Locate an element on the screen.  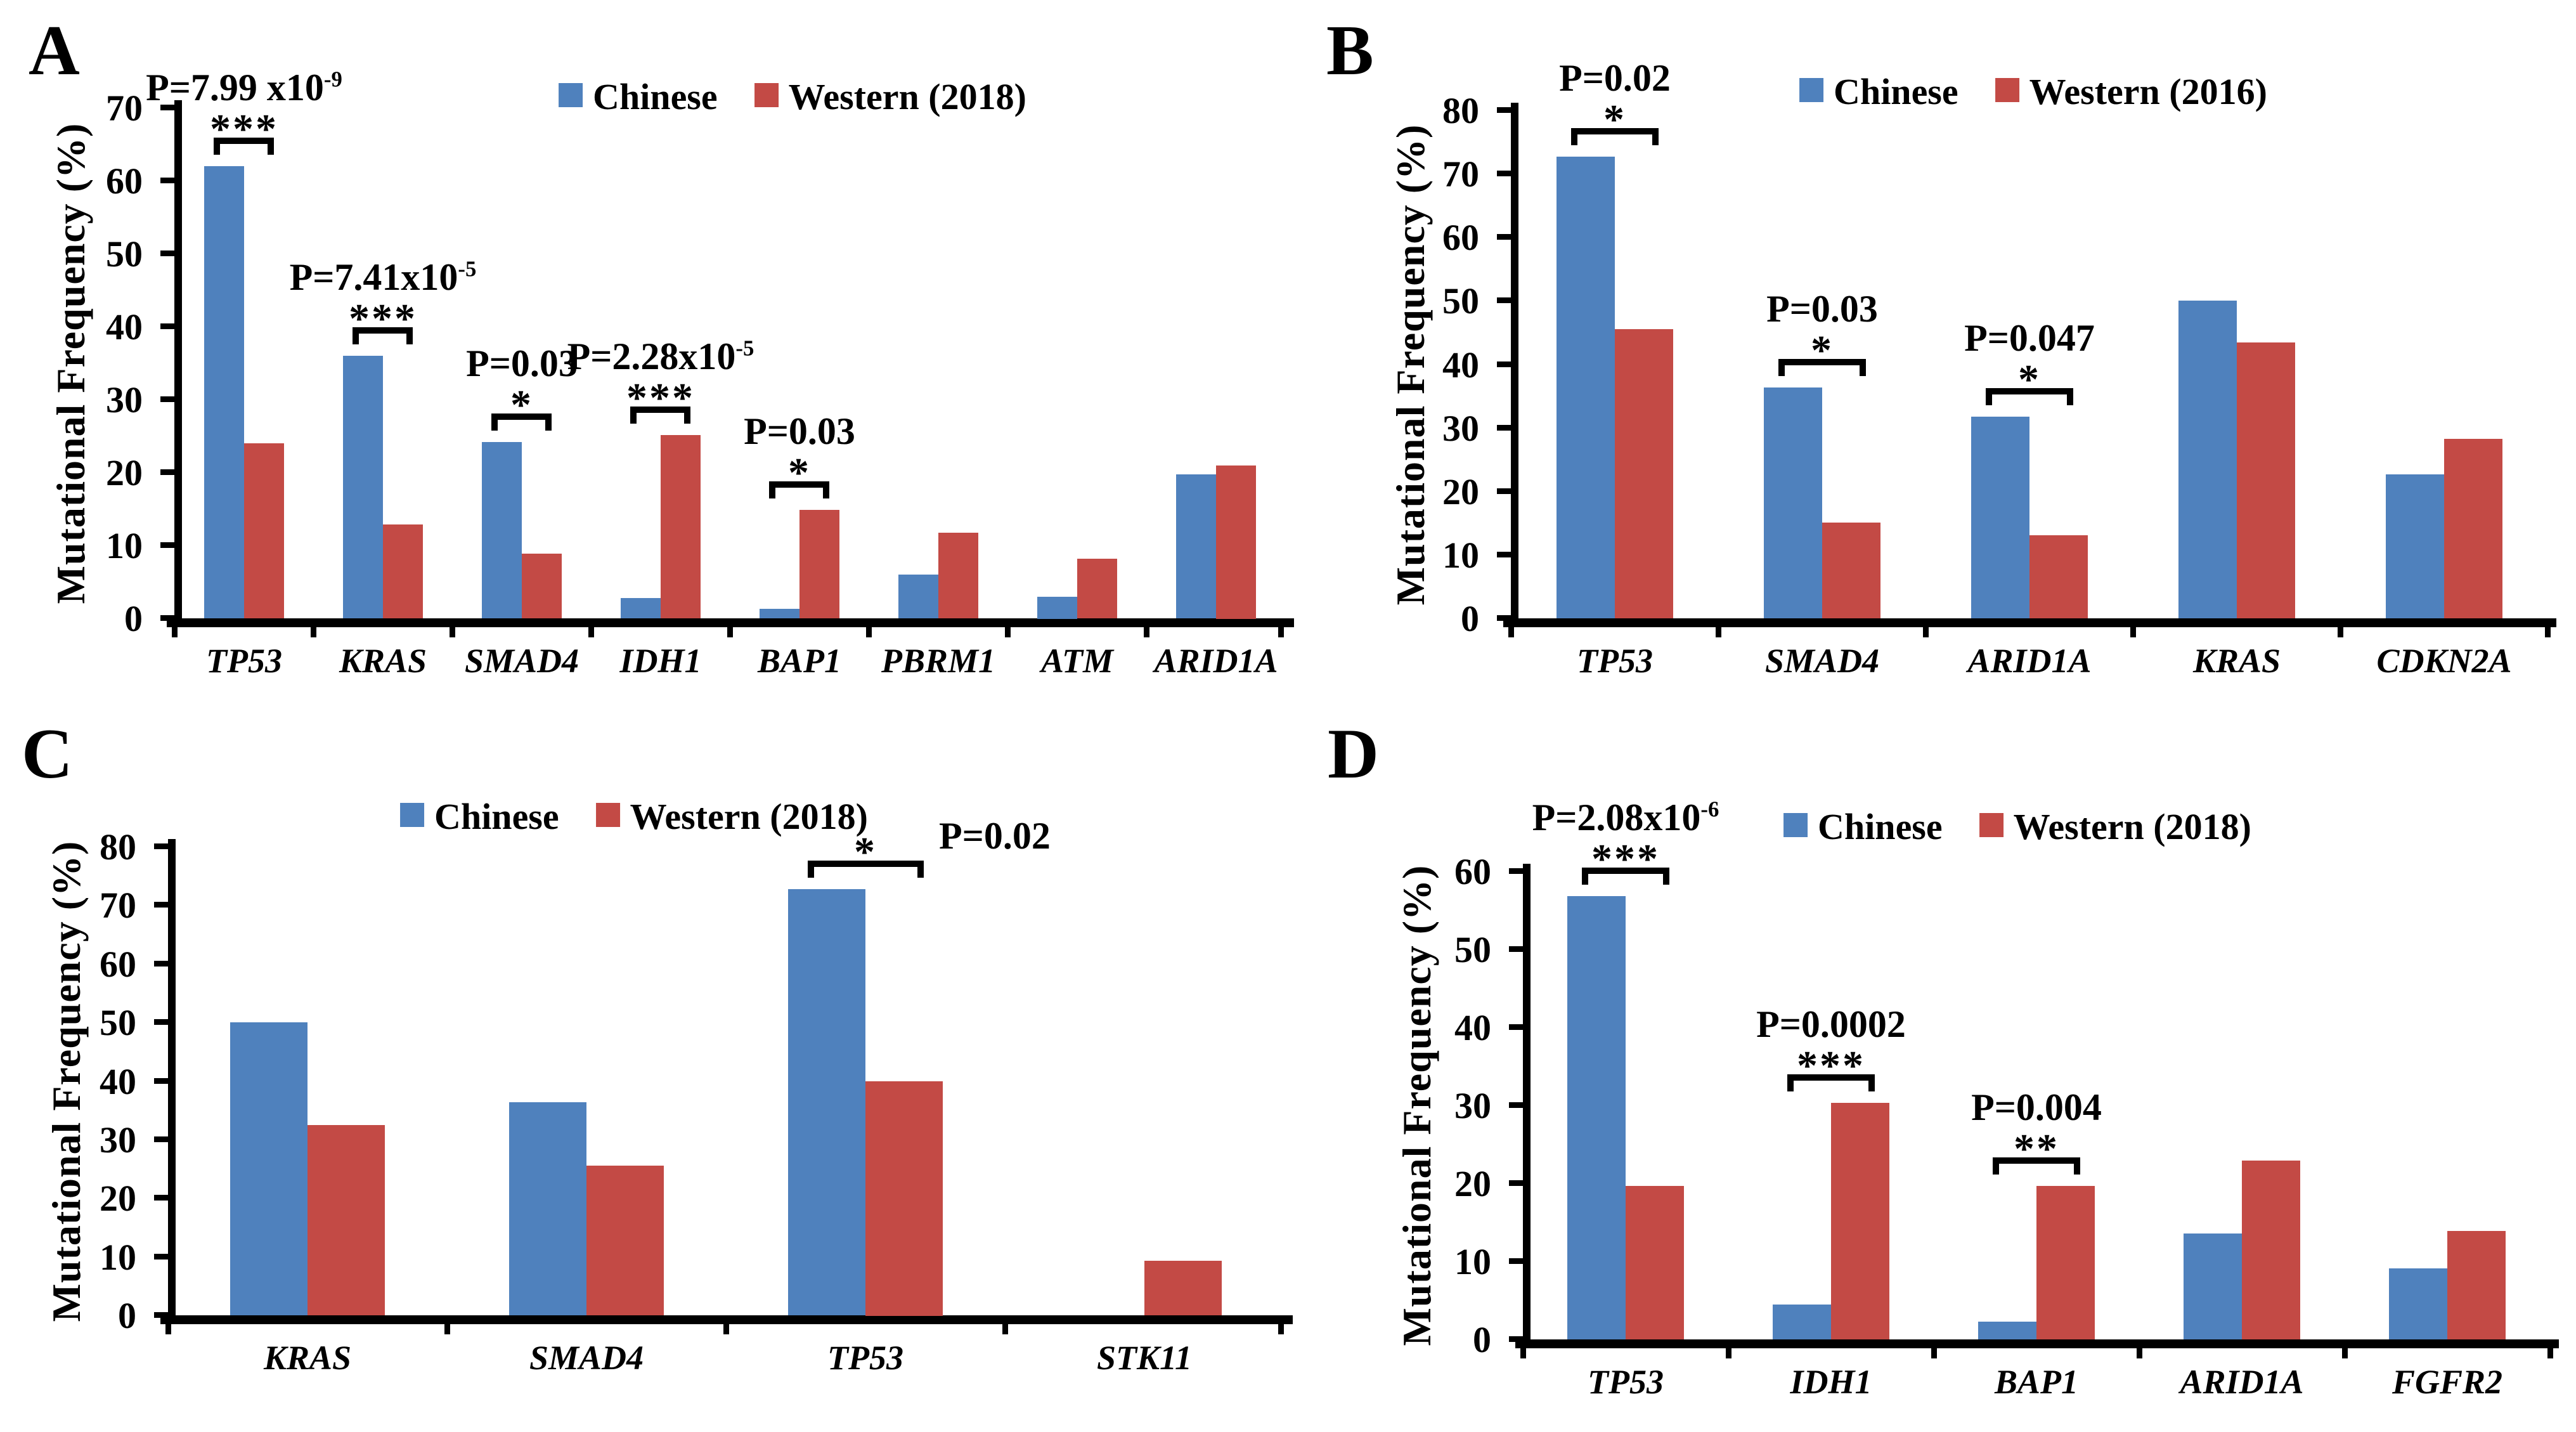
x-category-label: ARID1A is located at coordinates (2242, 1382).